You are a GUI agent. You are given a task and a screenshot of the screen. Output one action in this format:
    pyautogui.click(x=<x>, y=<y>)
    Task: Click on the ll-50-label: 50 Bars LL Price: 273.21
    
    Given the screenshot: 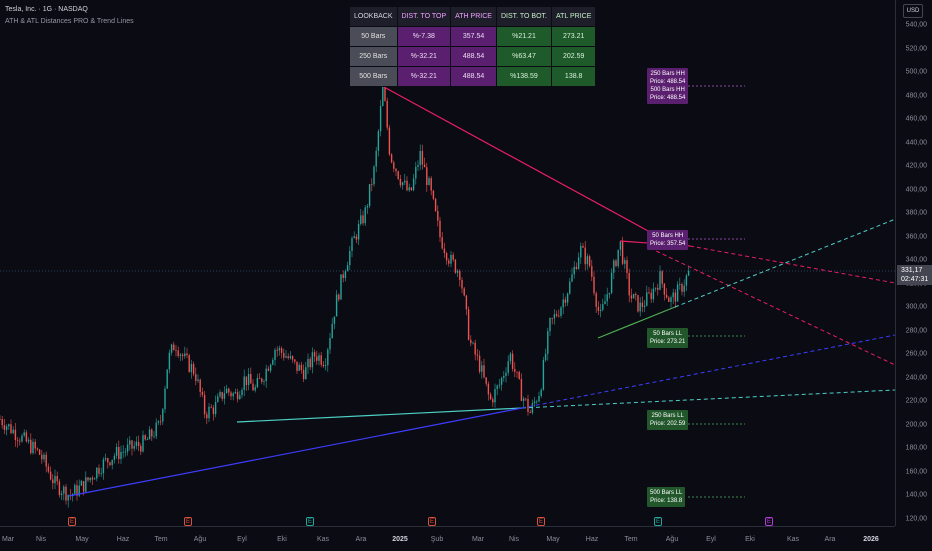 What is the action you would take?
    pyautogui.click(x=668, y=338)
    